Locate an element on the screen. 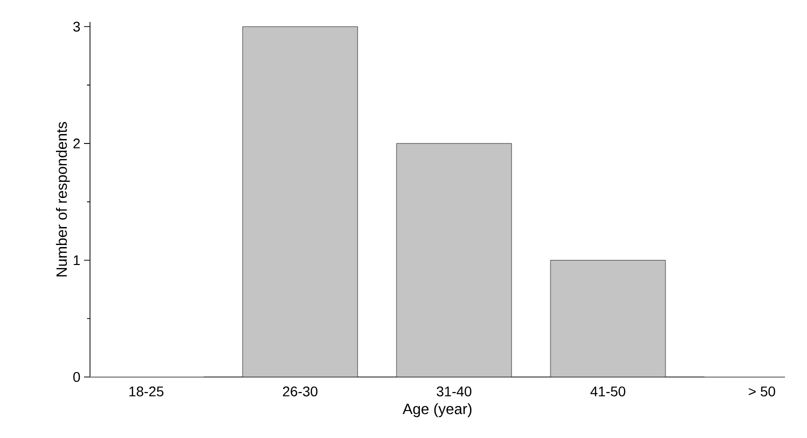 The image size is (807, 438). x-axis-title: Age (year) is located at coordinates (437, 410).